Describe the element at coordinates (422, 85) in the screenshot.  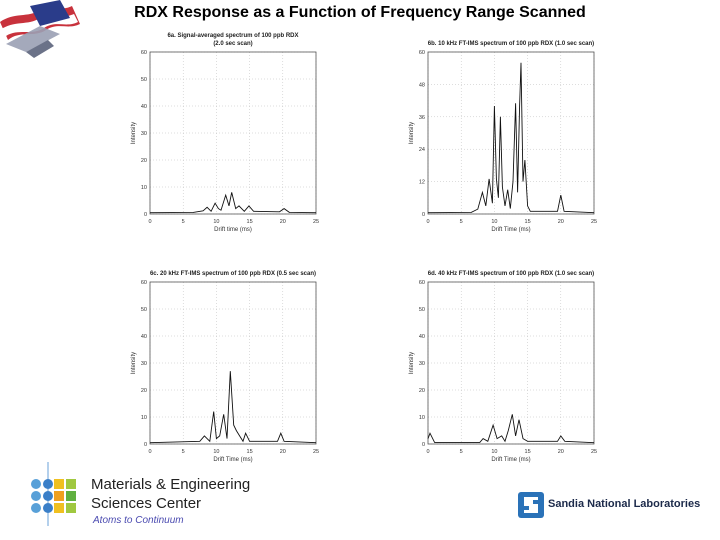
I see `y-tick-label: 48` at that location.